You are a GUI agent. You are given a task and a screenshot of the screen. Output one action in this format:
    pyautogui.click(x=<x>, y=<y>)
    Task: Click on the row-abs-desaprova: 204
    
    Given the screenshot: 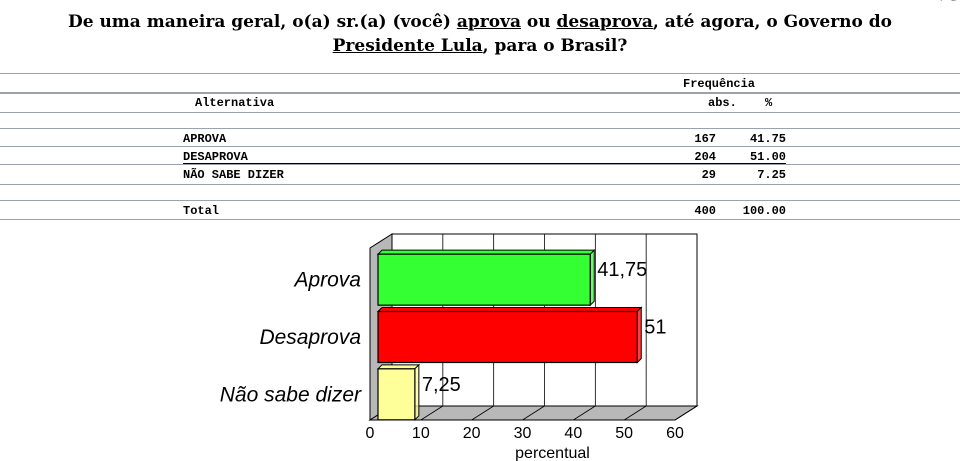 What is the action you would take?
    pyautogui.click(x=705, y=157)
    